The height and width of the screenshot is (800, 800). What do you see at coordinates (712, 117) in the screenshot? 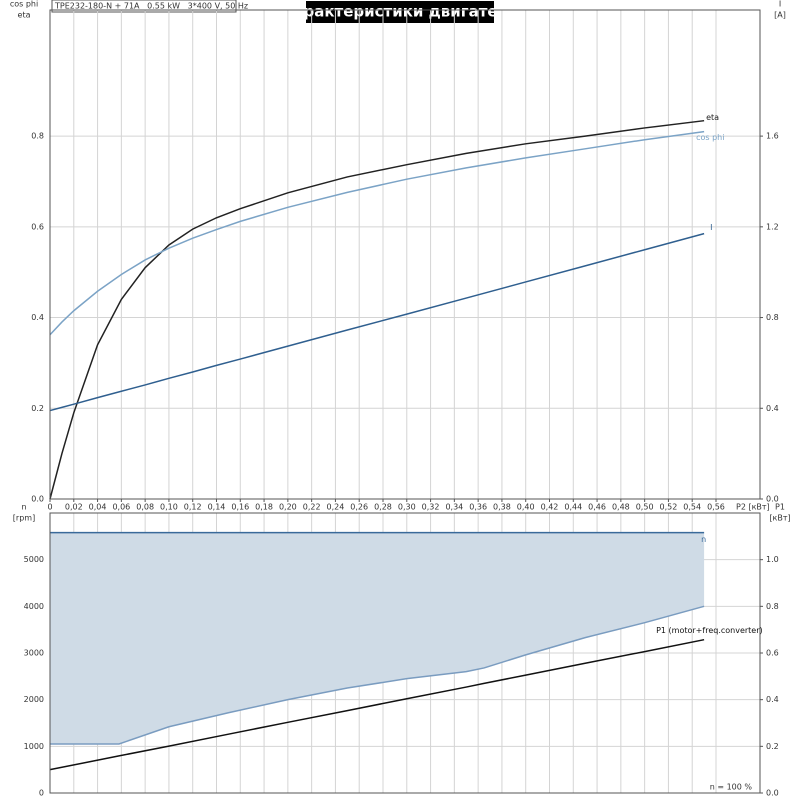
I see `series-label: eta` at bounding box center [712, 117].